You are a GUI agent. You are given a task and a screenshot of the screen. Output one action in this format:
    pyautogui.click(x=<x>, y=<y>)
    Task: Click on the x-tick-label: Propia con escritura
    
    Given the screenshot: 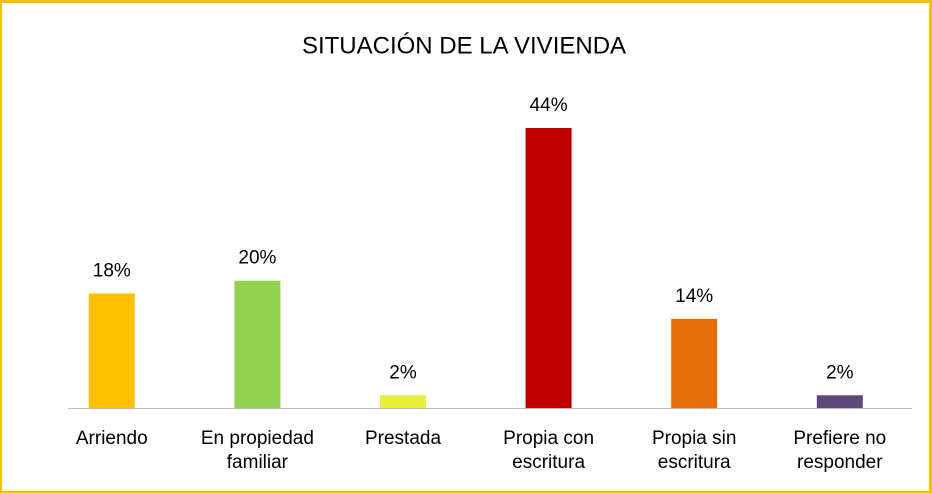 What is the action you would take?
    pyautogui.click(x=549, y=450)
    